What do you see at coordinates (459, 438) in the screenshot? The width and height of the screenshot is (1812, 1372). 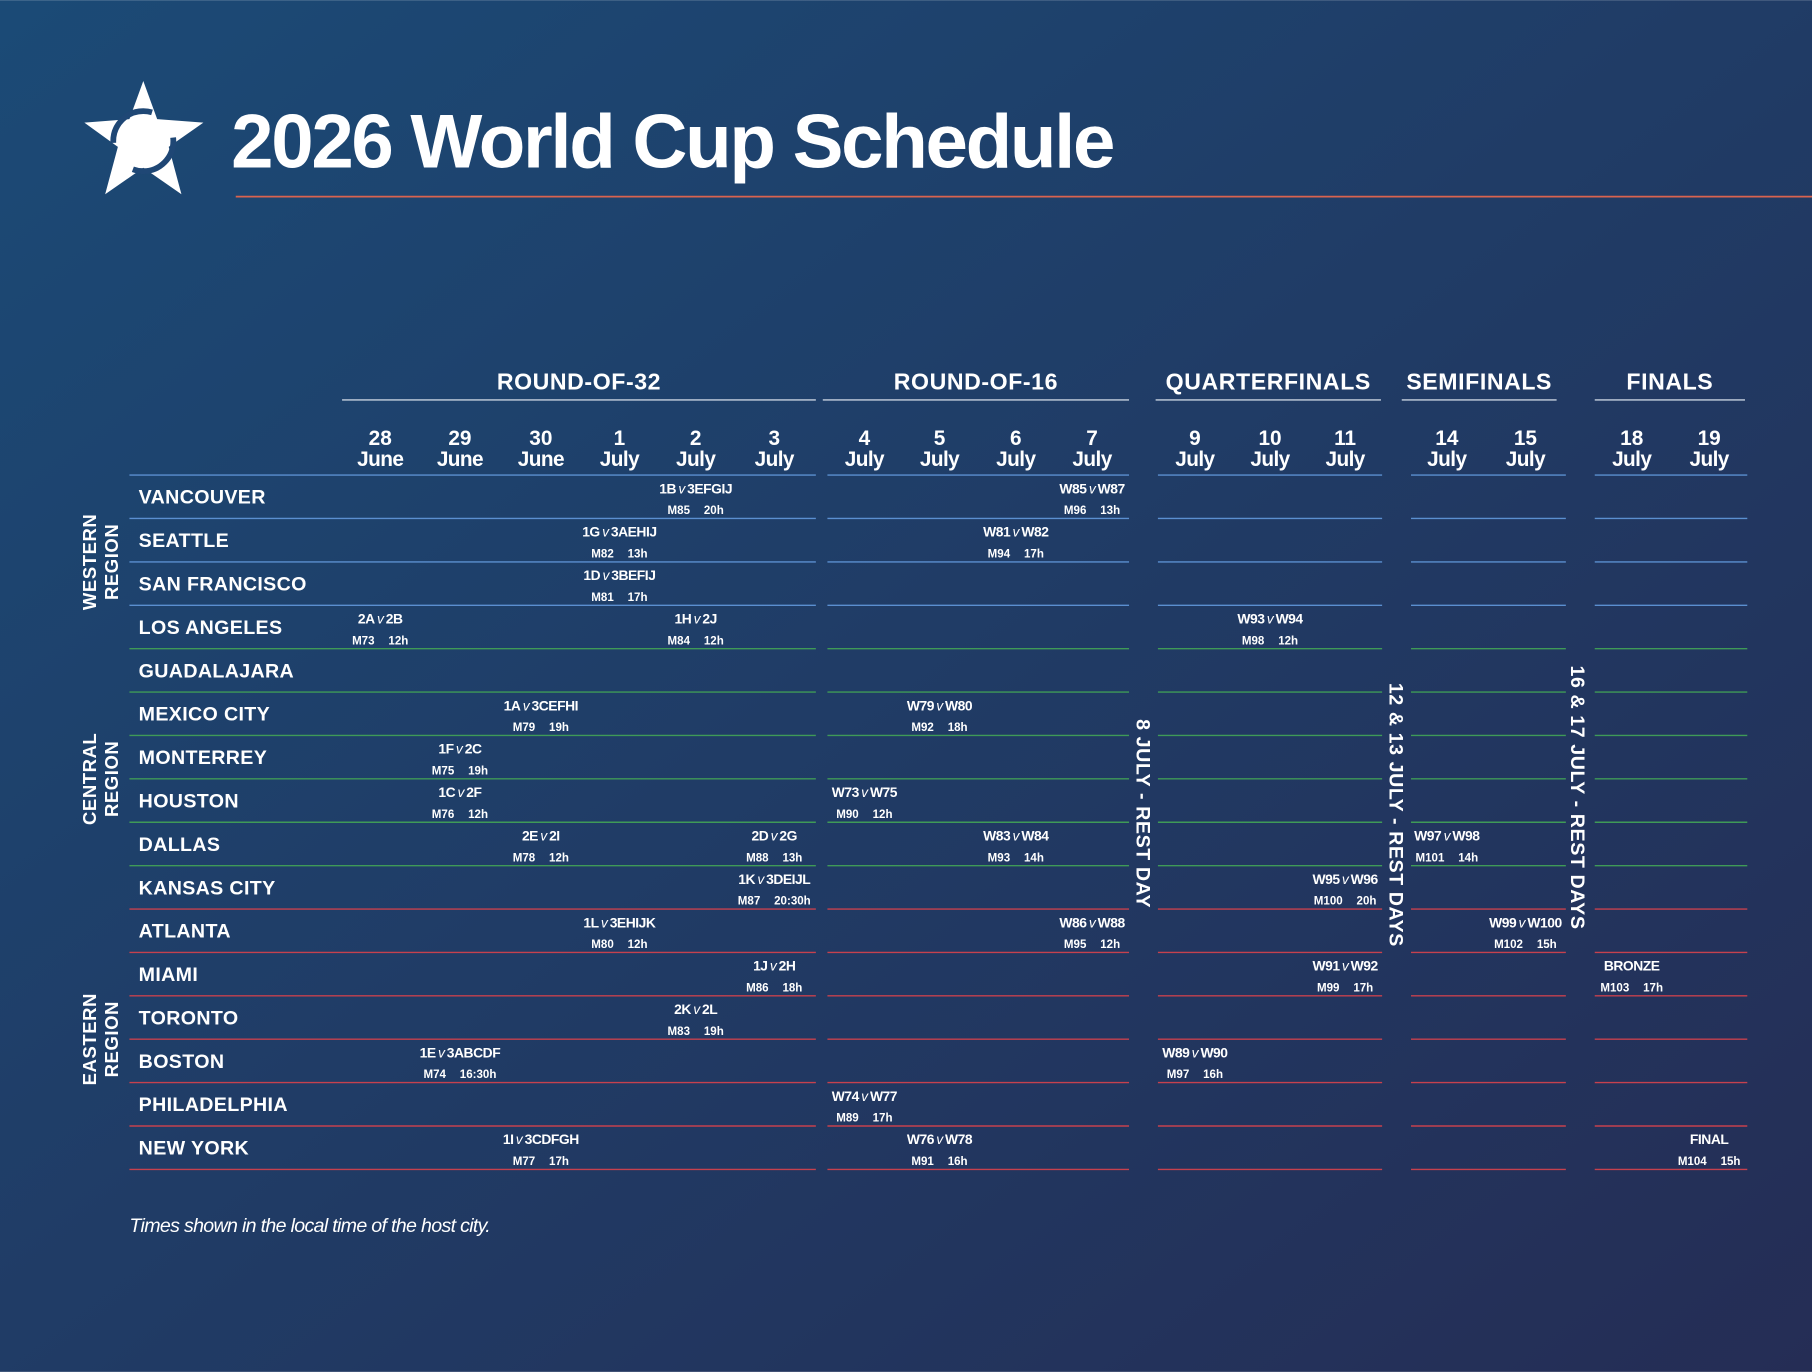 I see `date-day: 29` at bounding box center [459, 438].